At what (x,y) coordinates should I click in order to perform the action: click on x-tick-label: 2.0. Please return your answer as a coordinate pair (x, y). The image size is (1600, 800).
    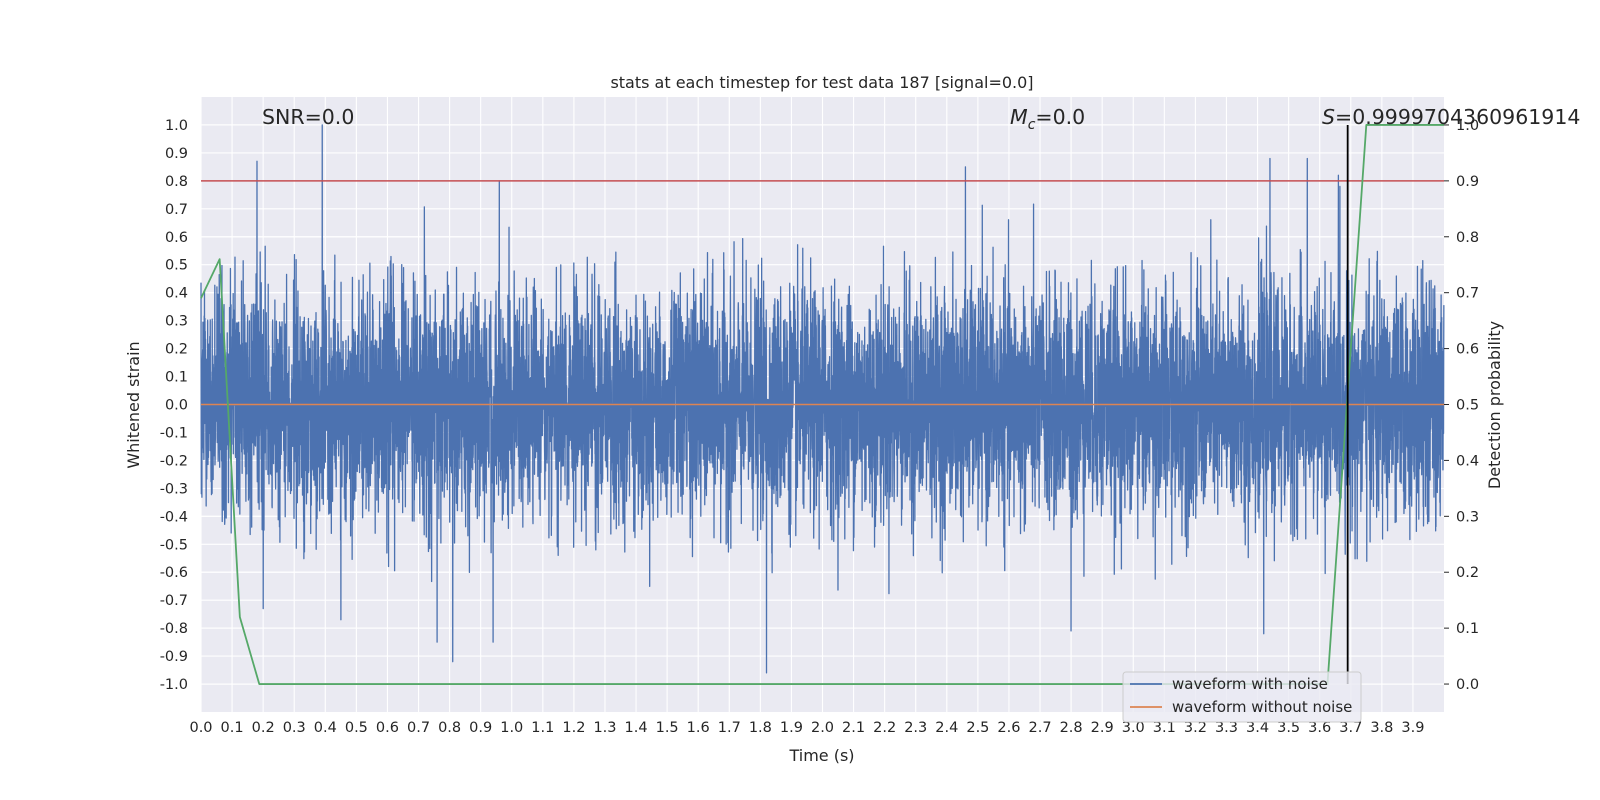
    Looking at the image, I should click on (822, 728).